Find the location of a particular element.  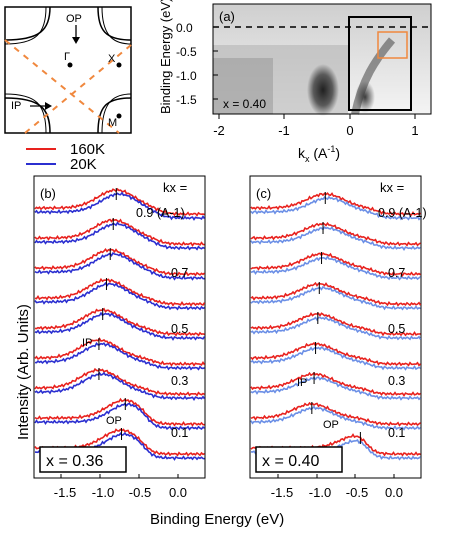

ytick: -0.5 is located at coordinates (186, 52).